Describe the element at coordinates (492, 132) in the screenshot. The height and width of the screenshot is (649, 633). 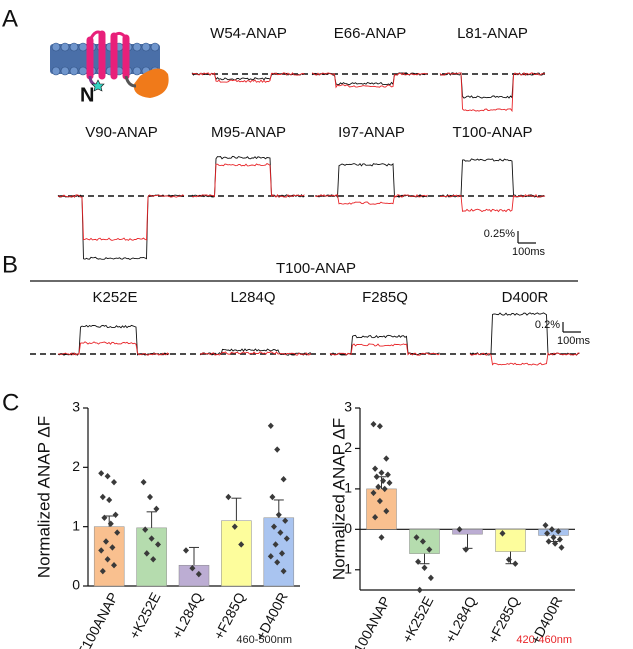
I see `trace-label: T100-ANAP` at that location.